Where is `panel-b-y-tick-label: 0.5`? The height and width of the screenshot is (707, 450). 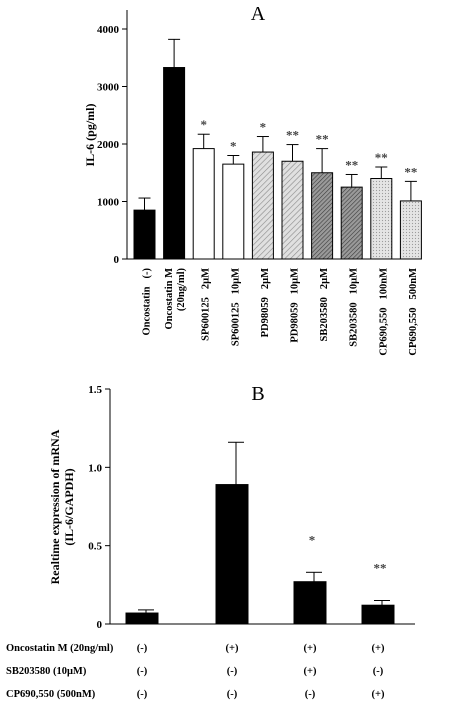 panel-b-y-tick-label: 0.5 is located at coordinates (95, 547).